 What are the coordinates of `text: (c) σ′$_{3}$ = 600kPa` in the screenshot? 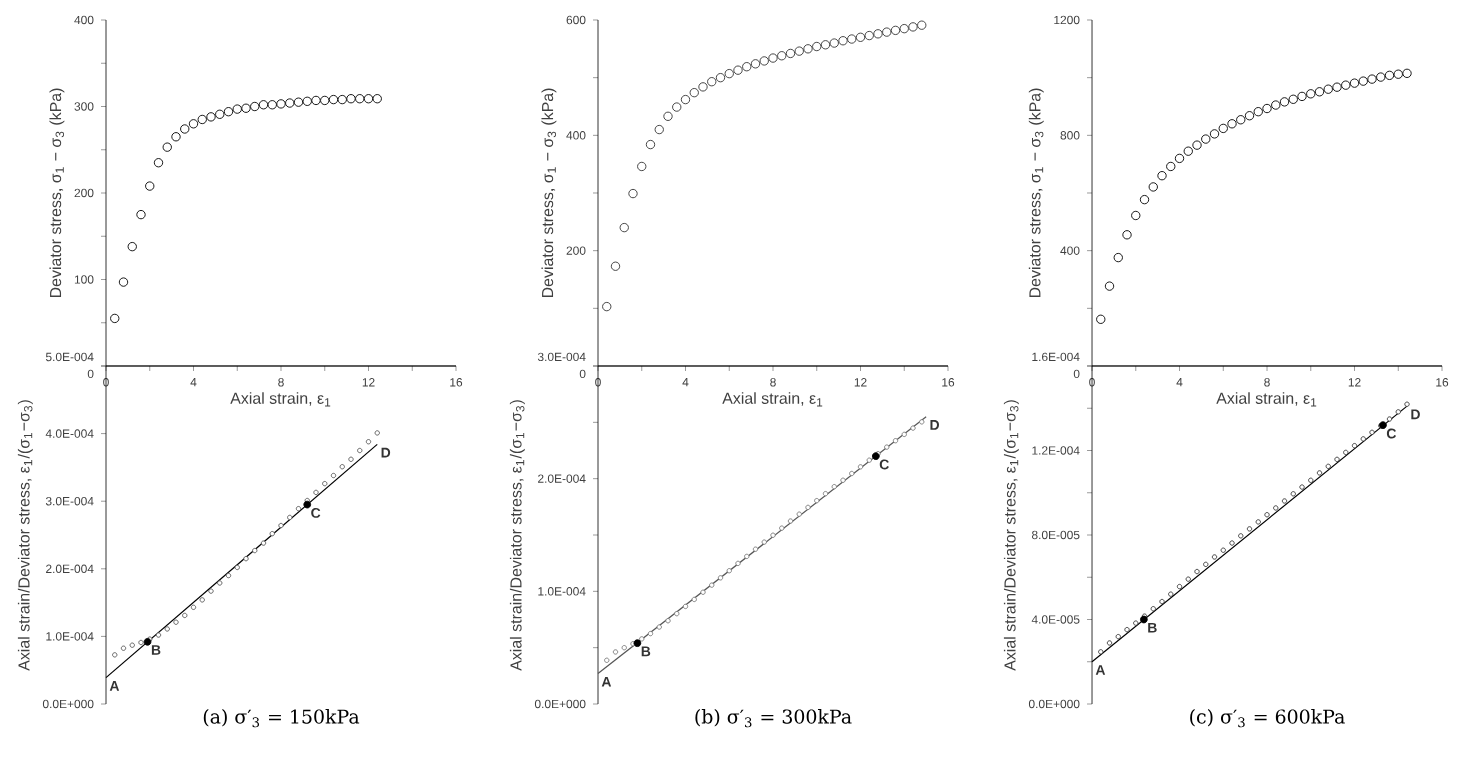 It's located at (1267, 718).